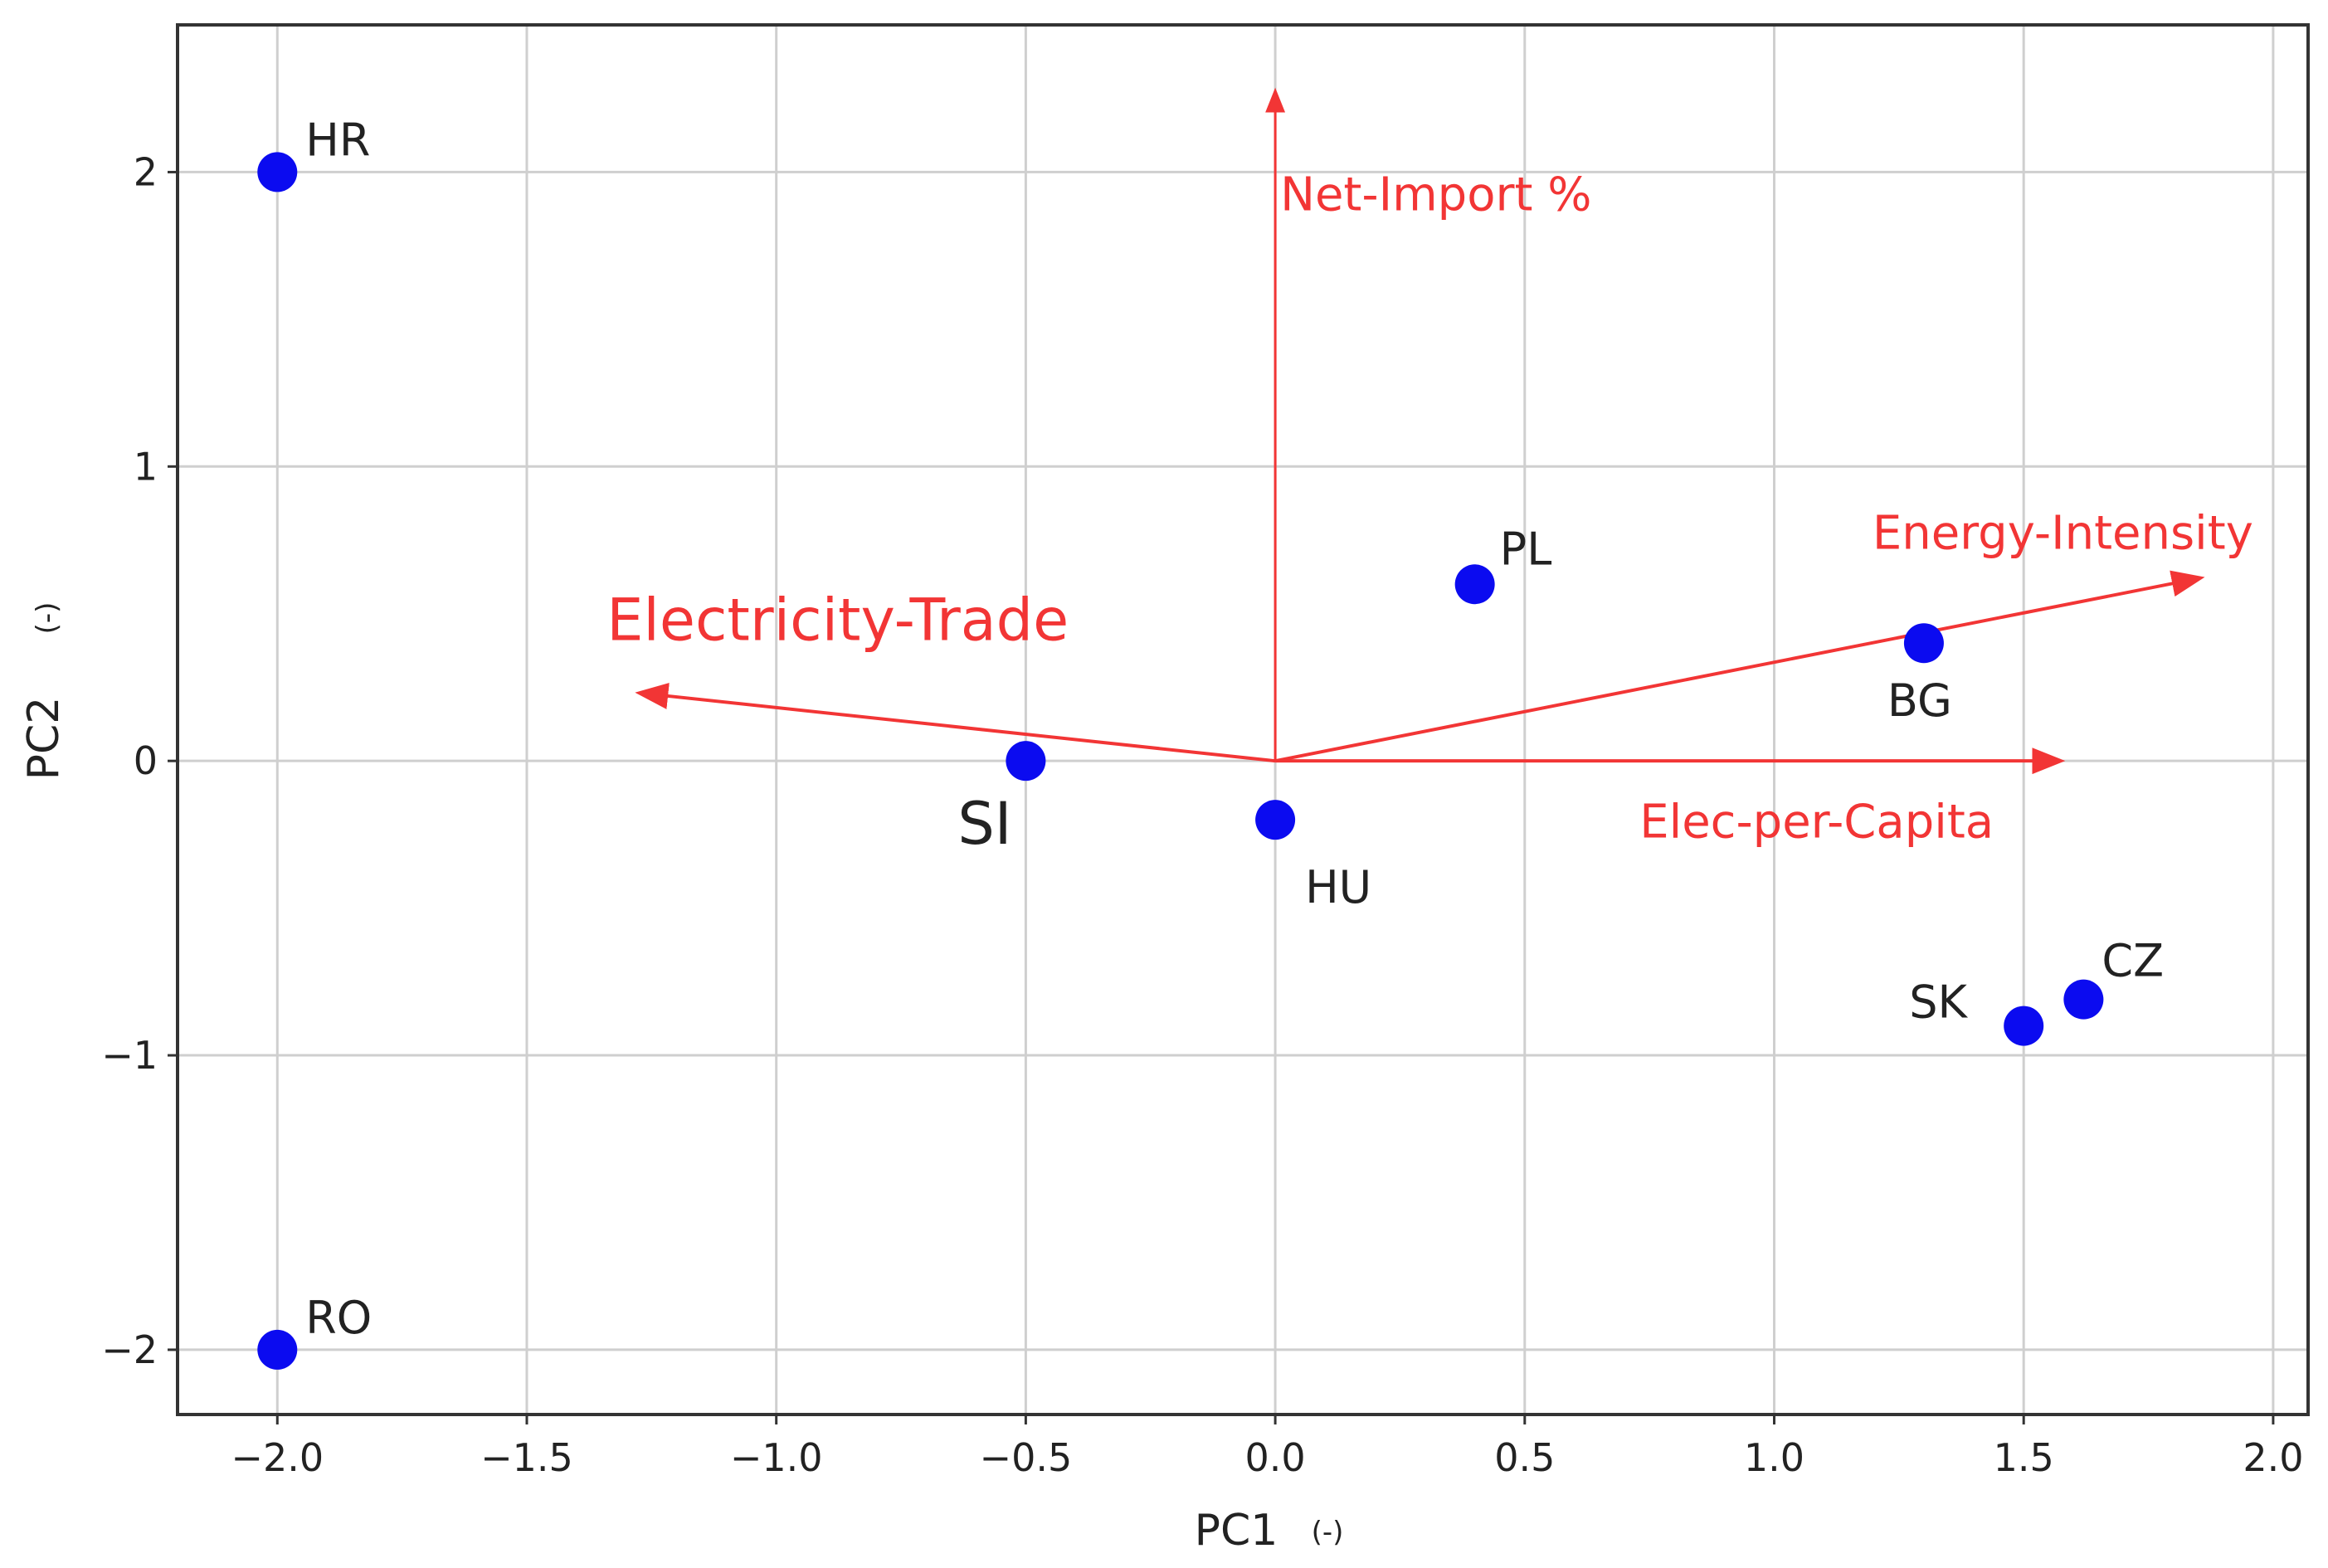  Describe the element at coordinates (1236, 1531) in the screenshot. I see `x-axis-label: PC1` at that location.